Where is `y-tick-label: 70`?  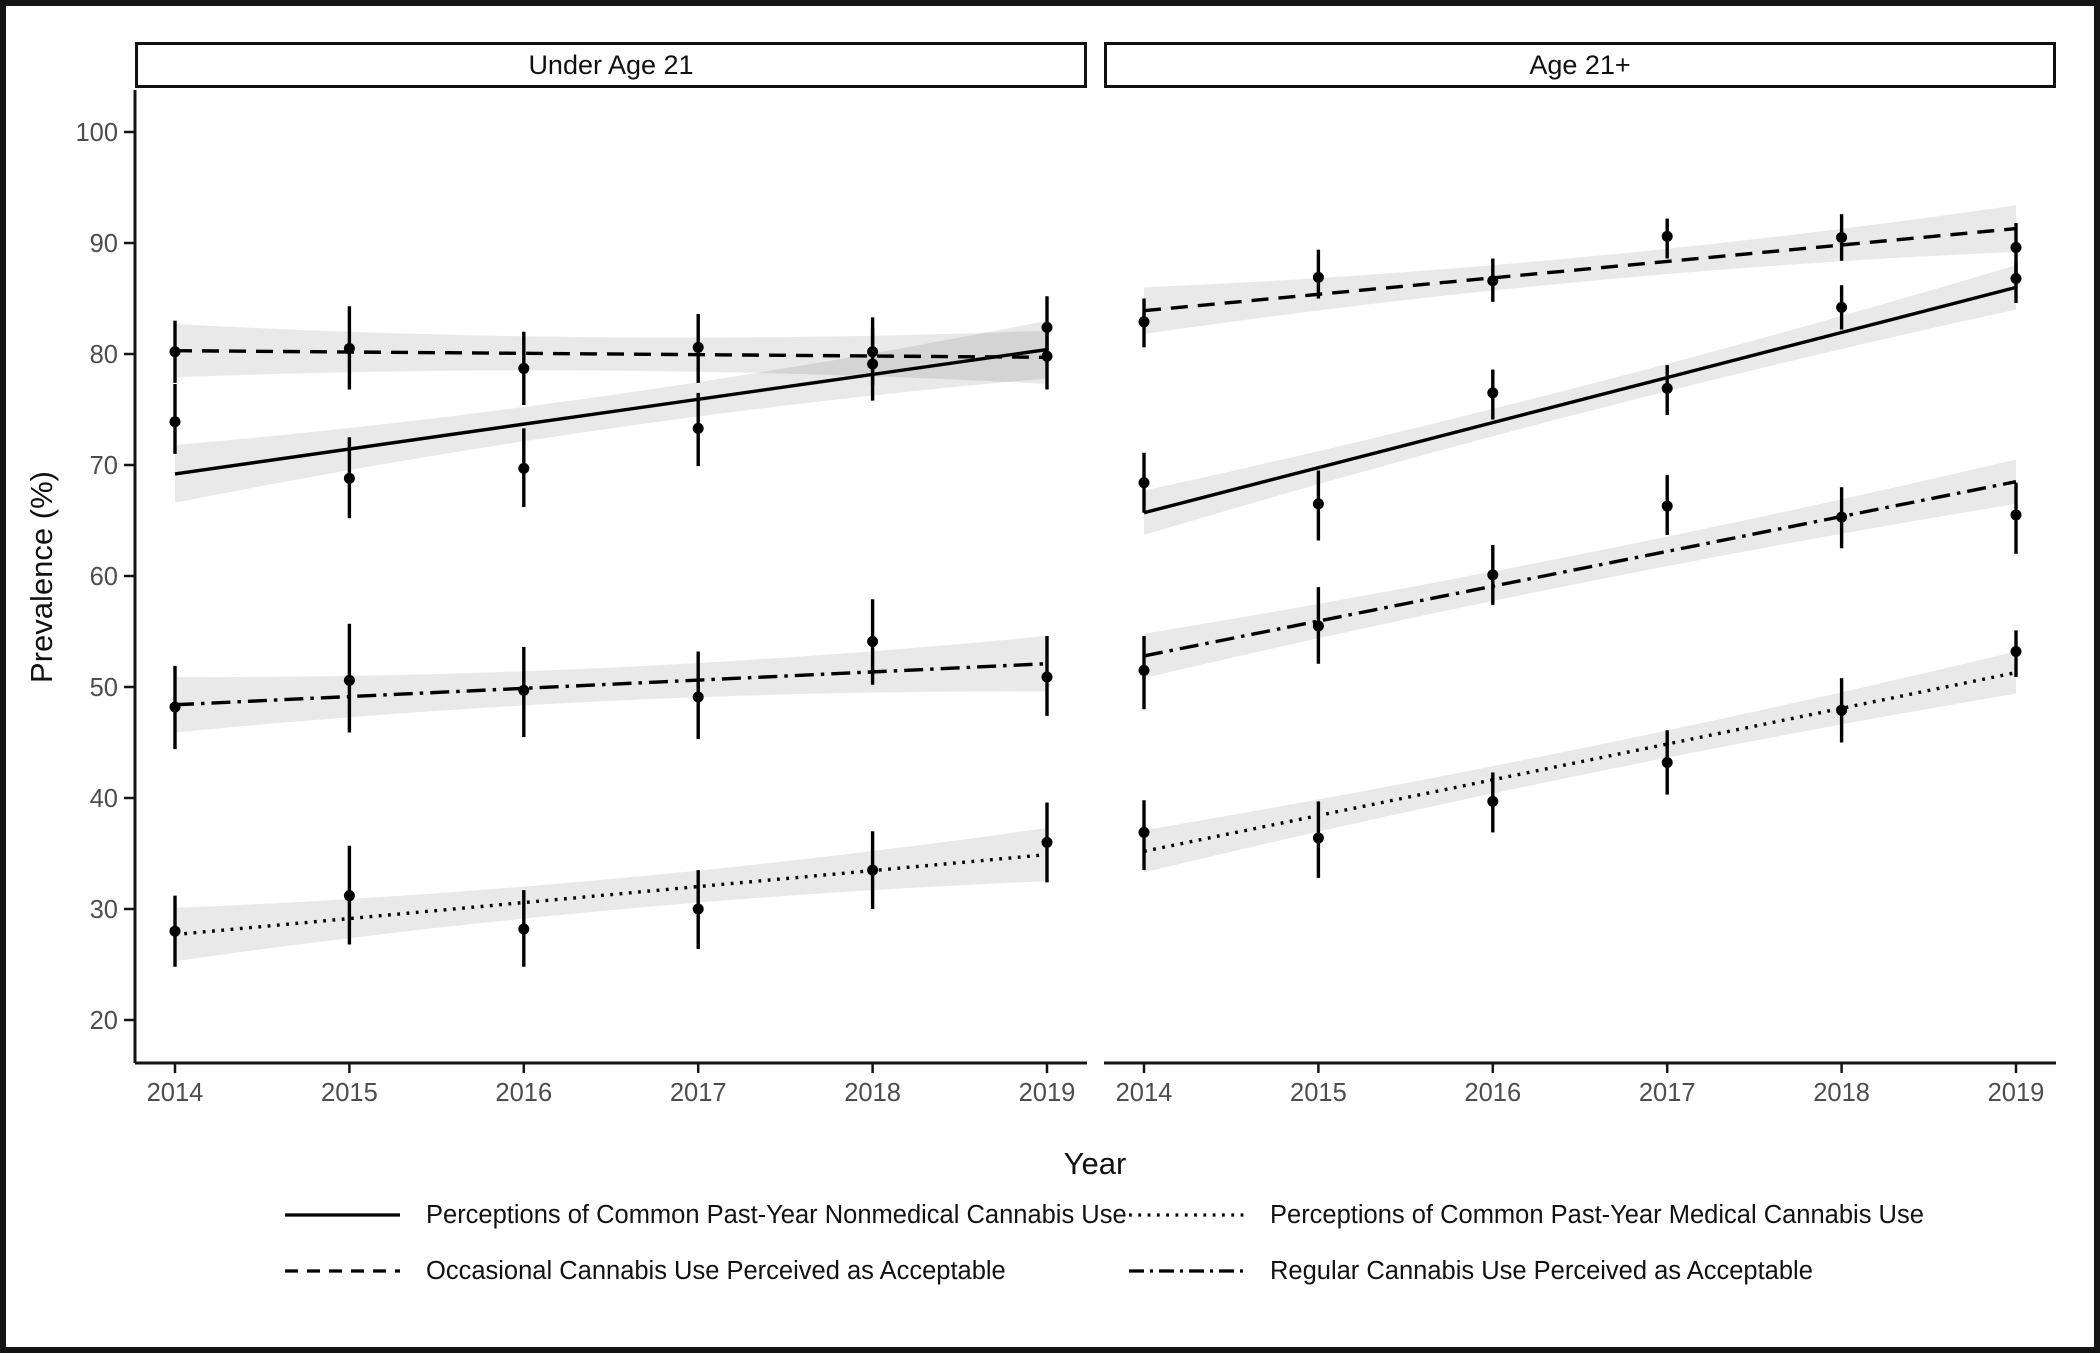
y-tick-label: 70 is located at coordinates (104, 466).